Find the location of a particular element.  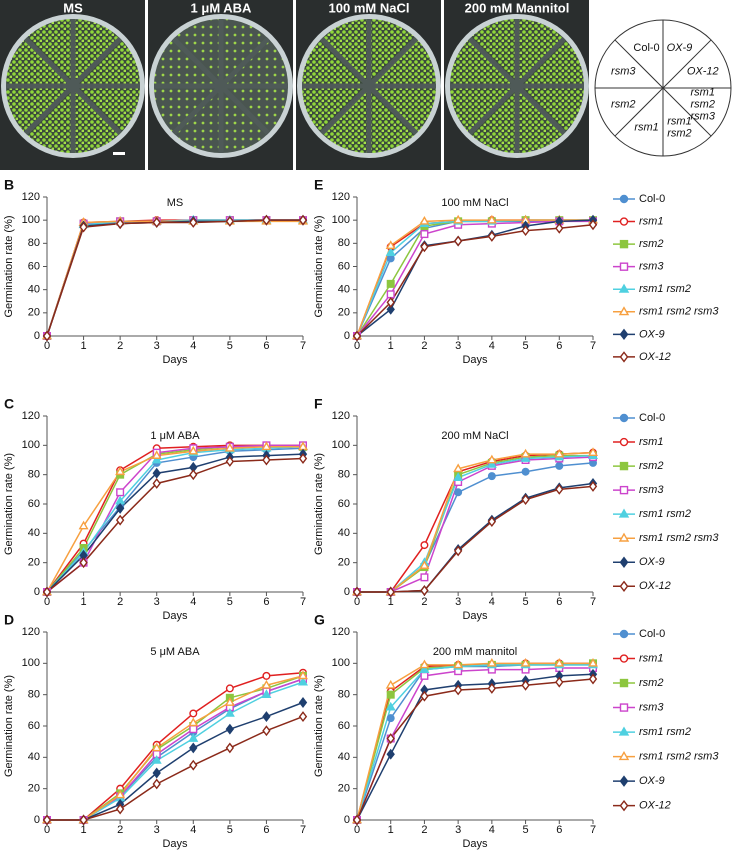

legend-label: Col-0 is located at coordinates (652, 418).